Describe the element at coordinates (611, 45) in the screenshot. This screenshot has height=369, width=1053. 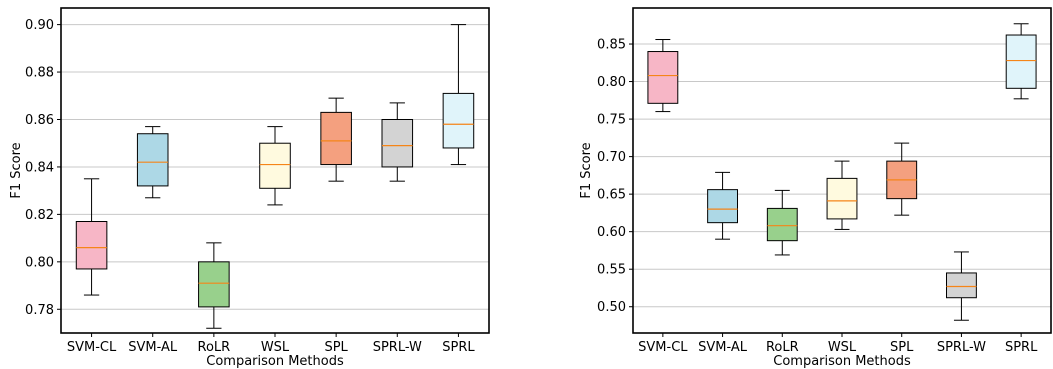
I see `y-tick-label: 0.85` at that location.